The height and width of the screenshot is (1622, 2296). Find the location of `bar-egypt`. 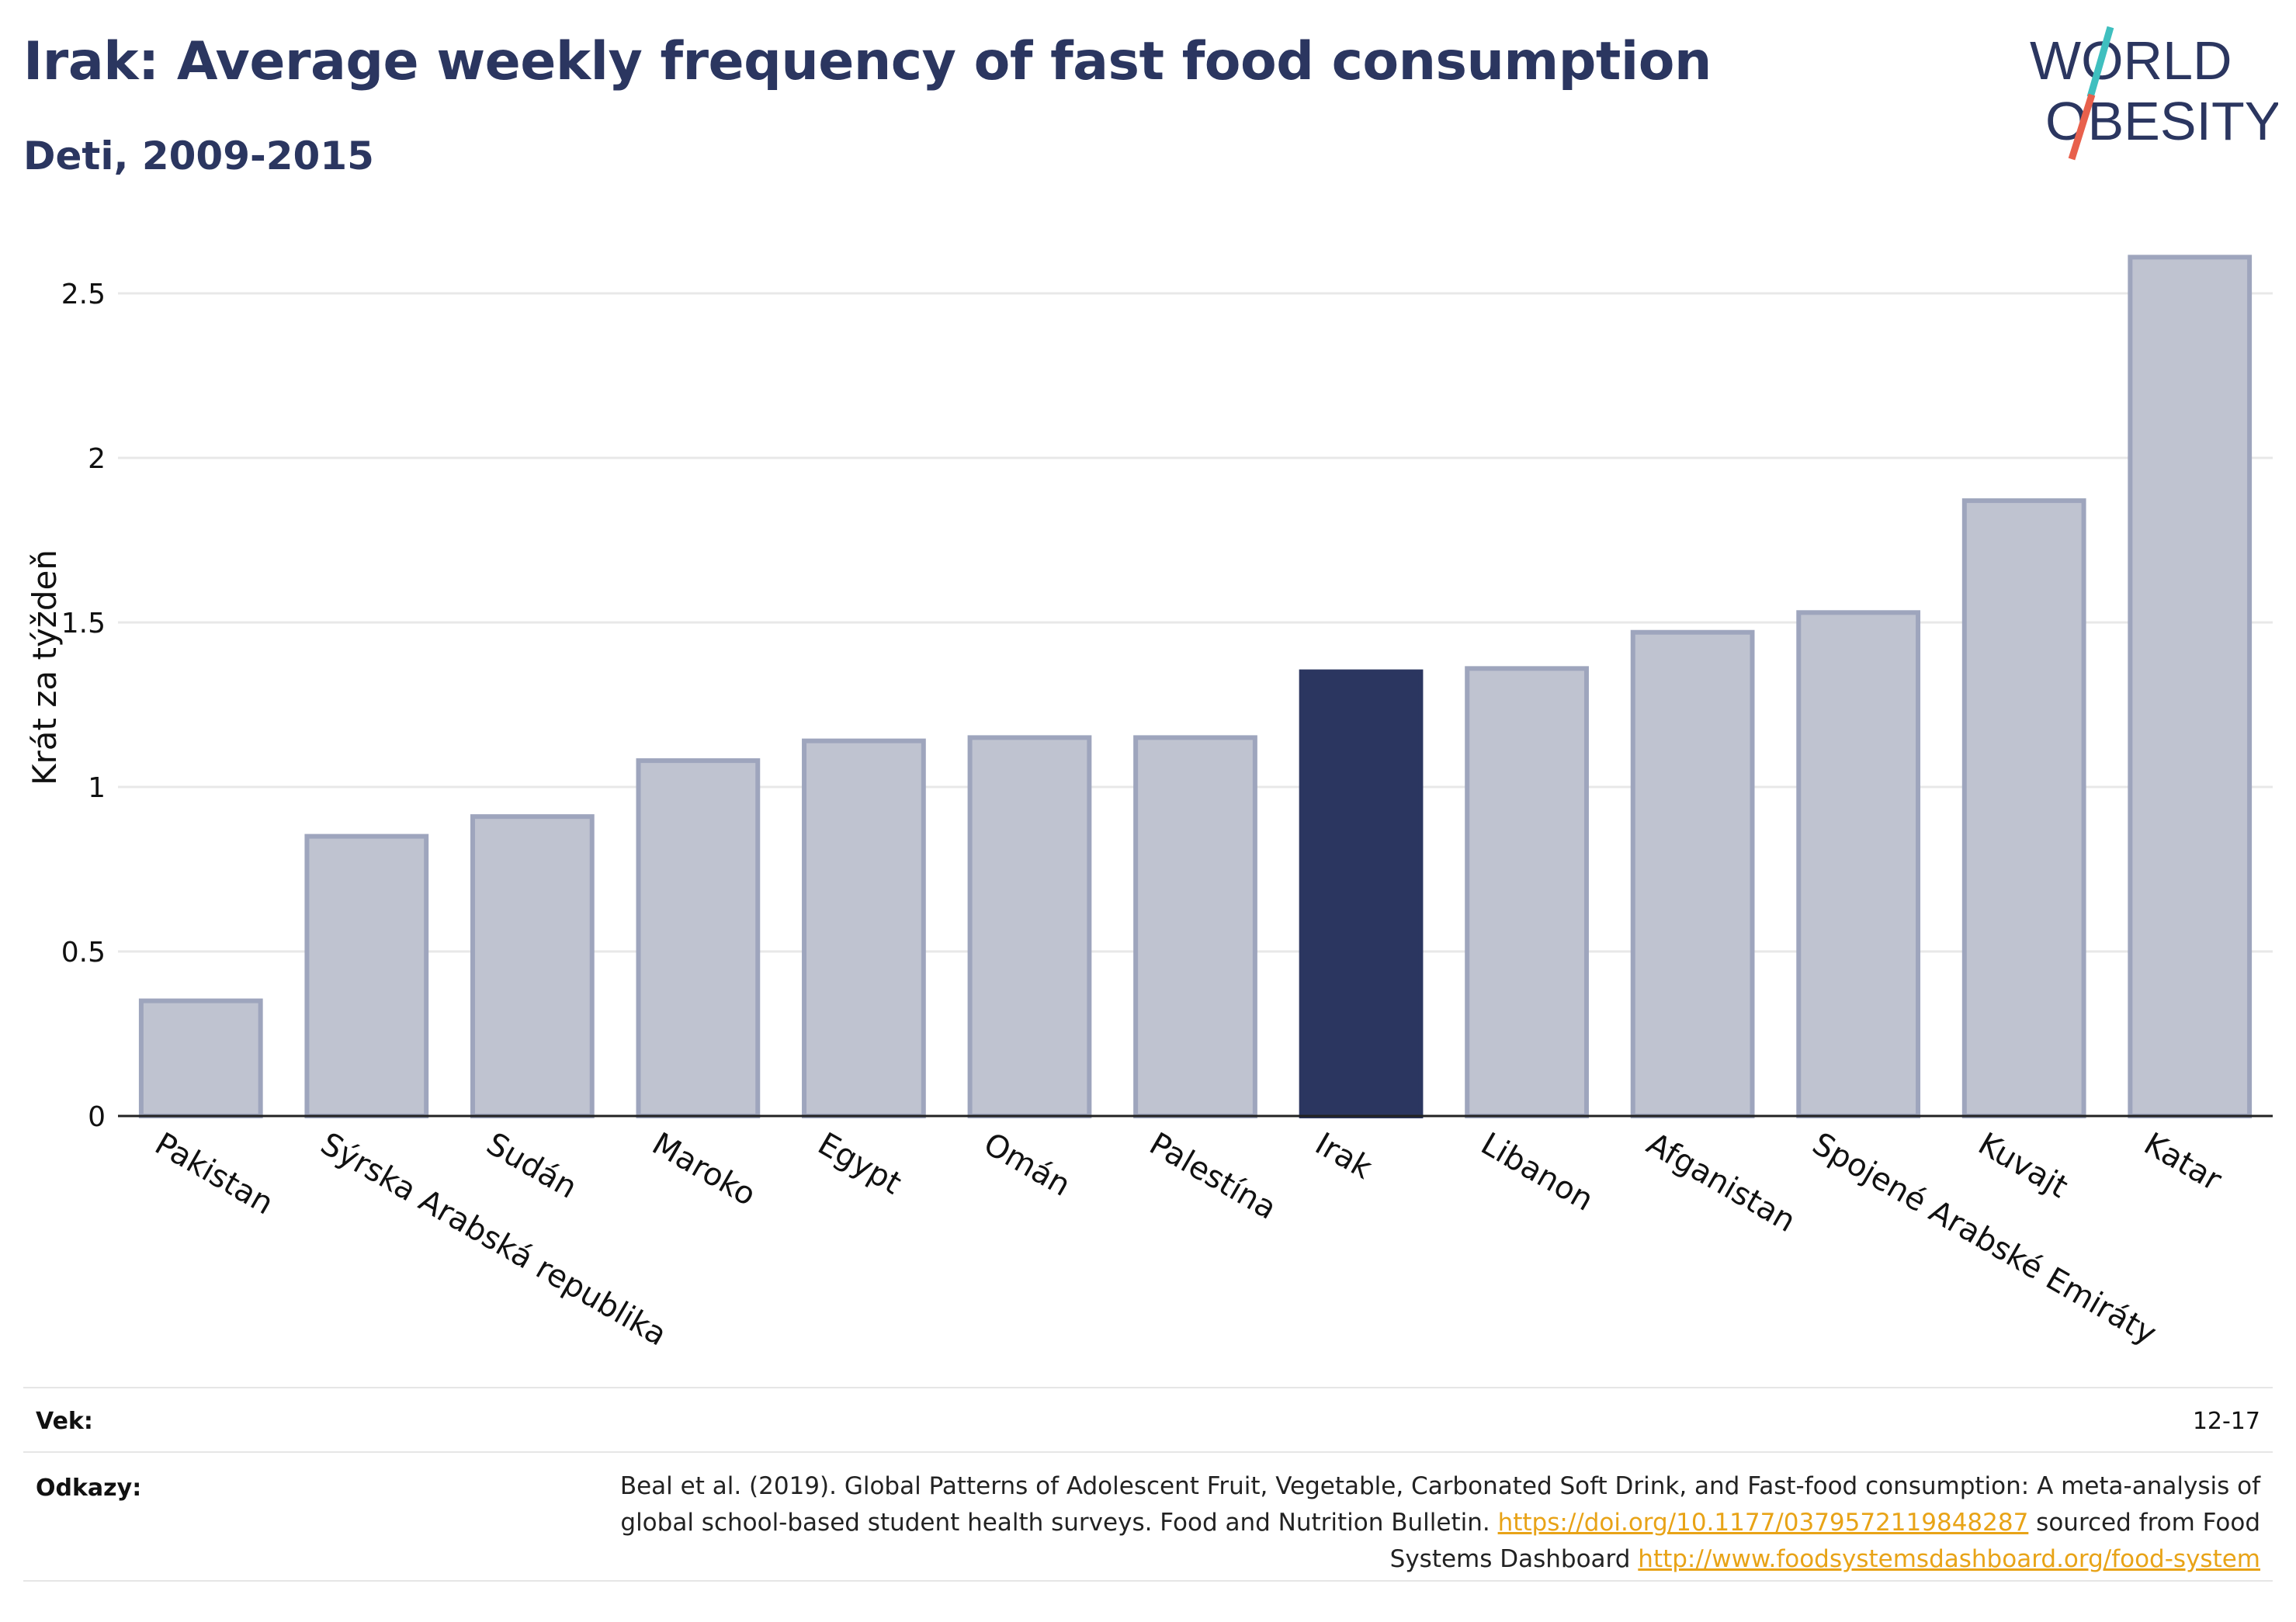

bar-egypt is located at coordinates (864, 928).